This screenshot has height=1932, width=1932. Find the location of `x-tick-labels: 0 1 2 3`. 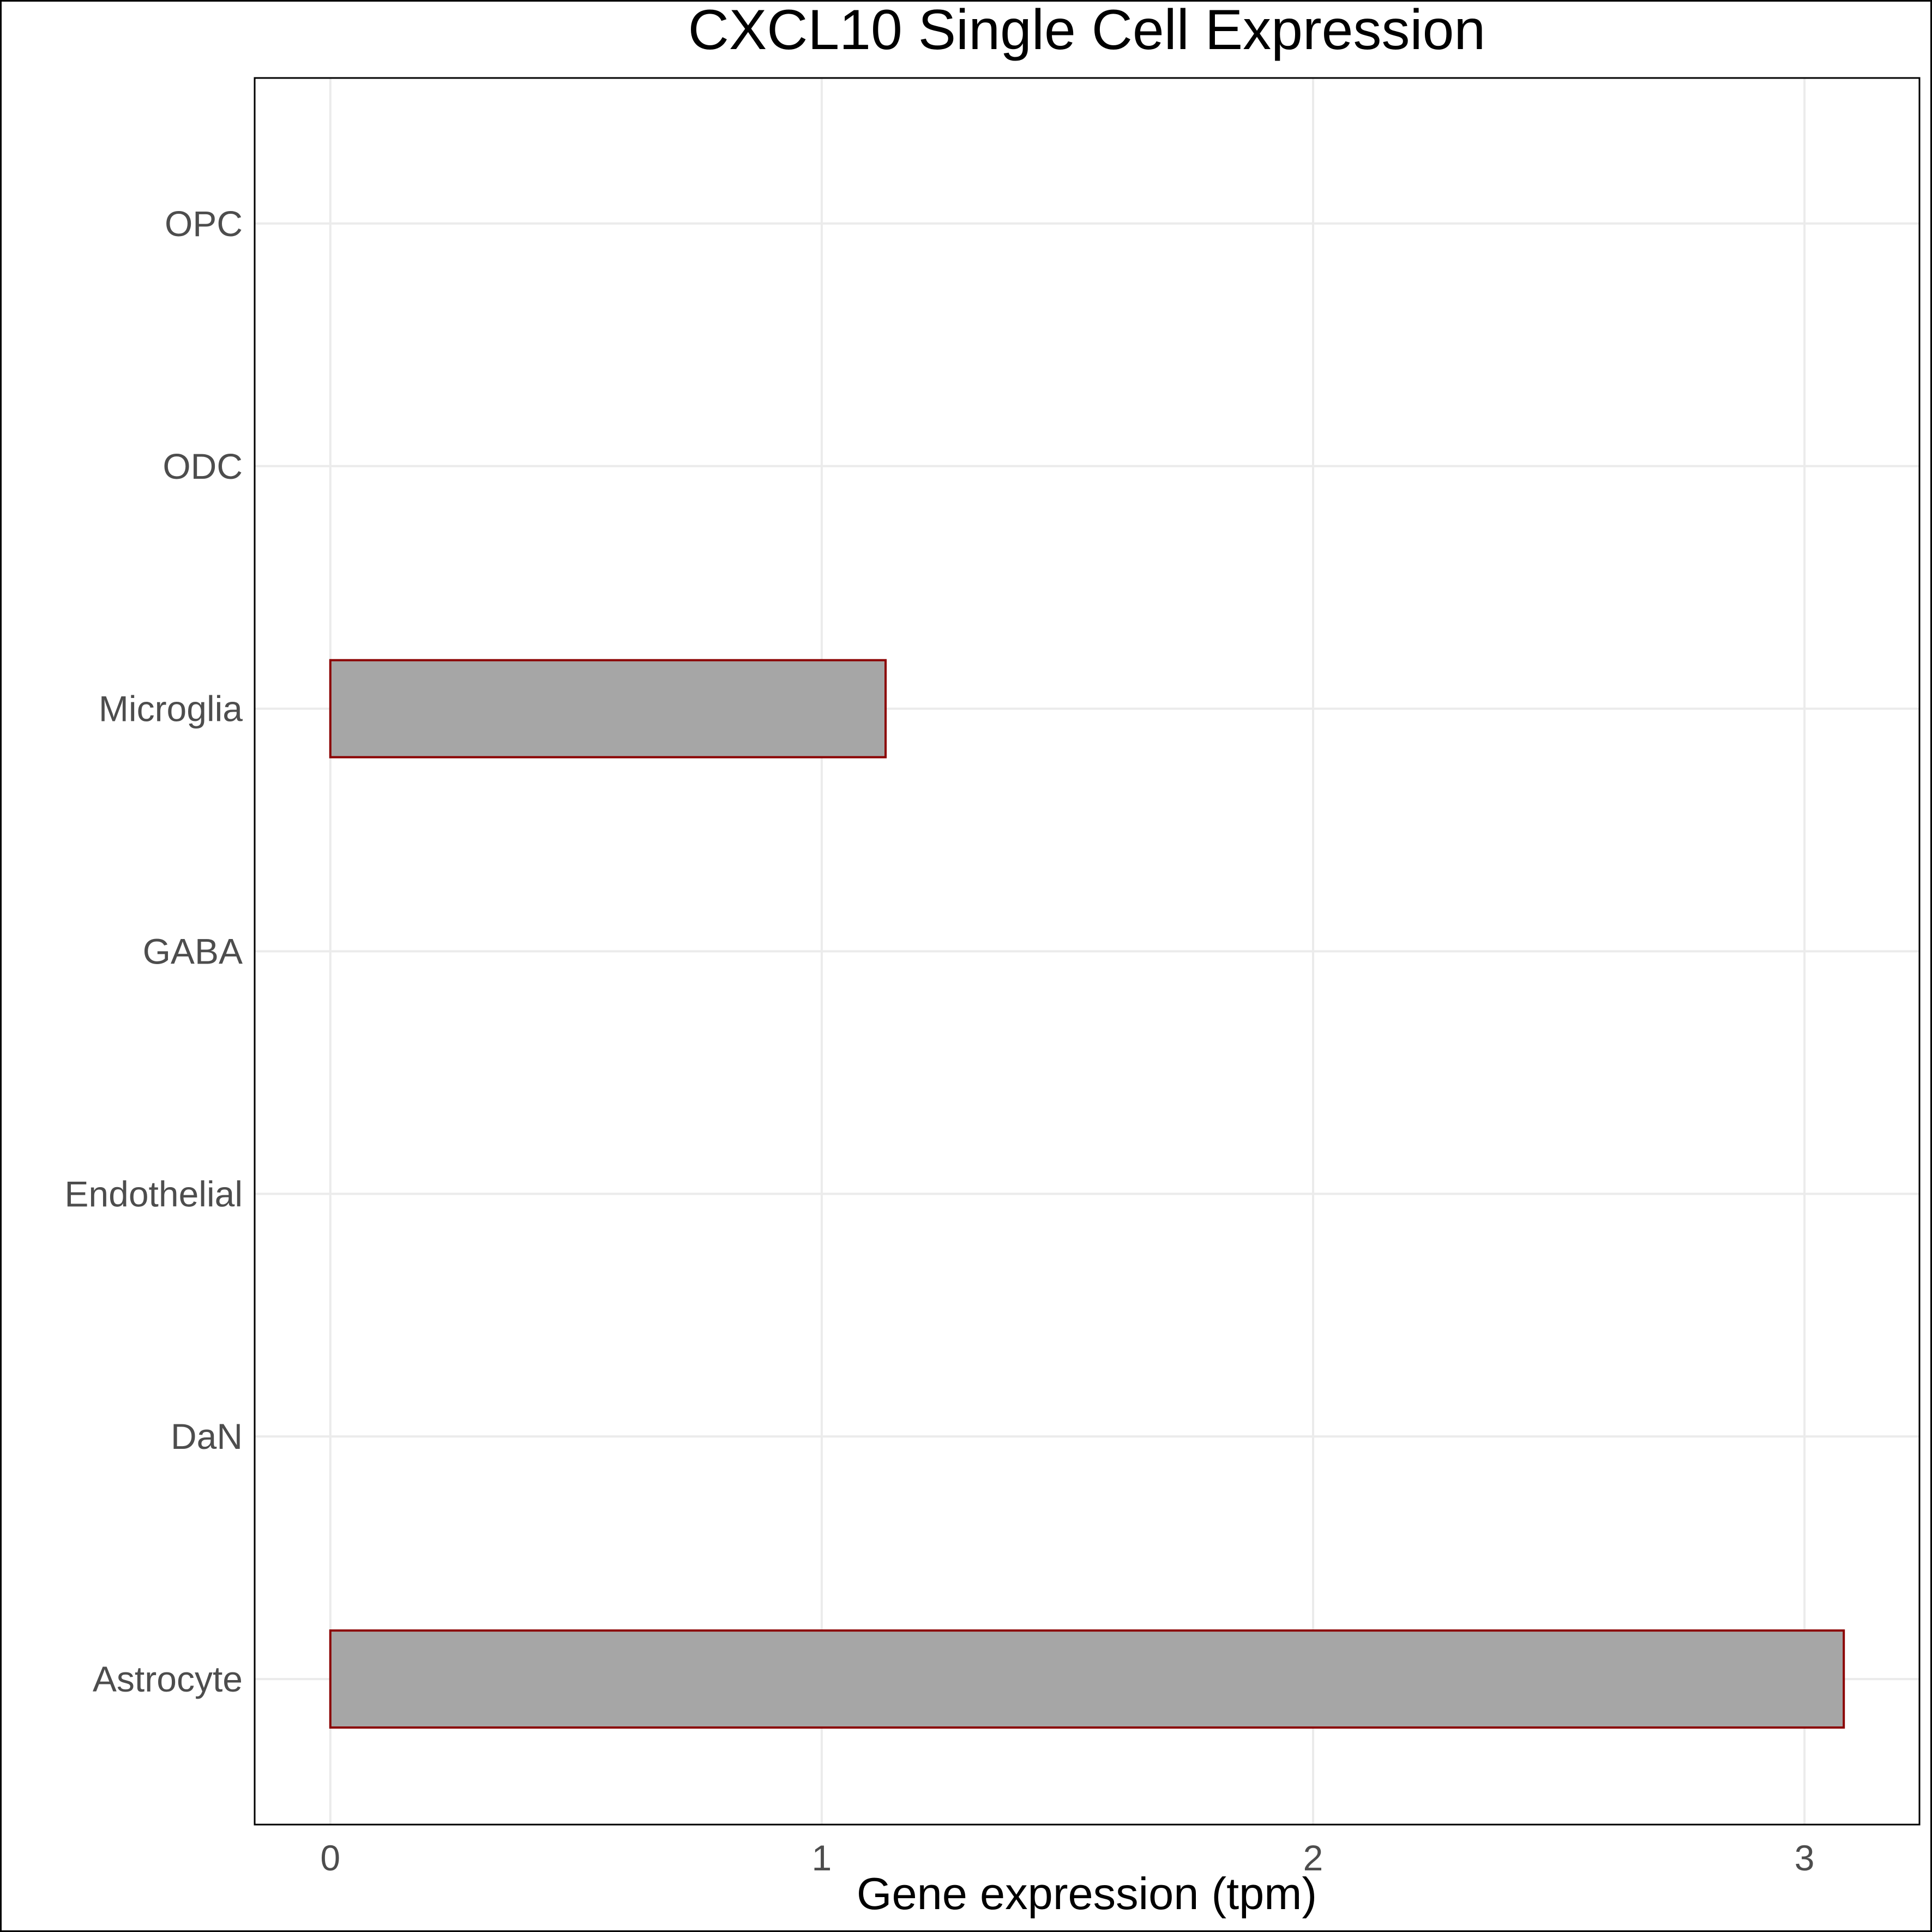

x-tick-labels: 0 1 2 3 is located at coordinates (1067, 1858).